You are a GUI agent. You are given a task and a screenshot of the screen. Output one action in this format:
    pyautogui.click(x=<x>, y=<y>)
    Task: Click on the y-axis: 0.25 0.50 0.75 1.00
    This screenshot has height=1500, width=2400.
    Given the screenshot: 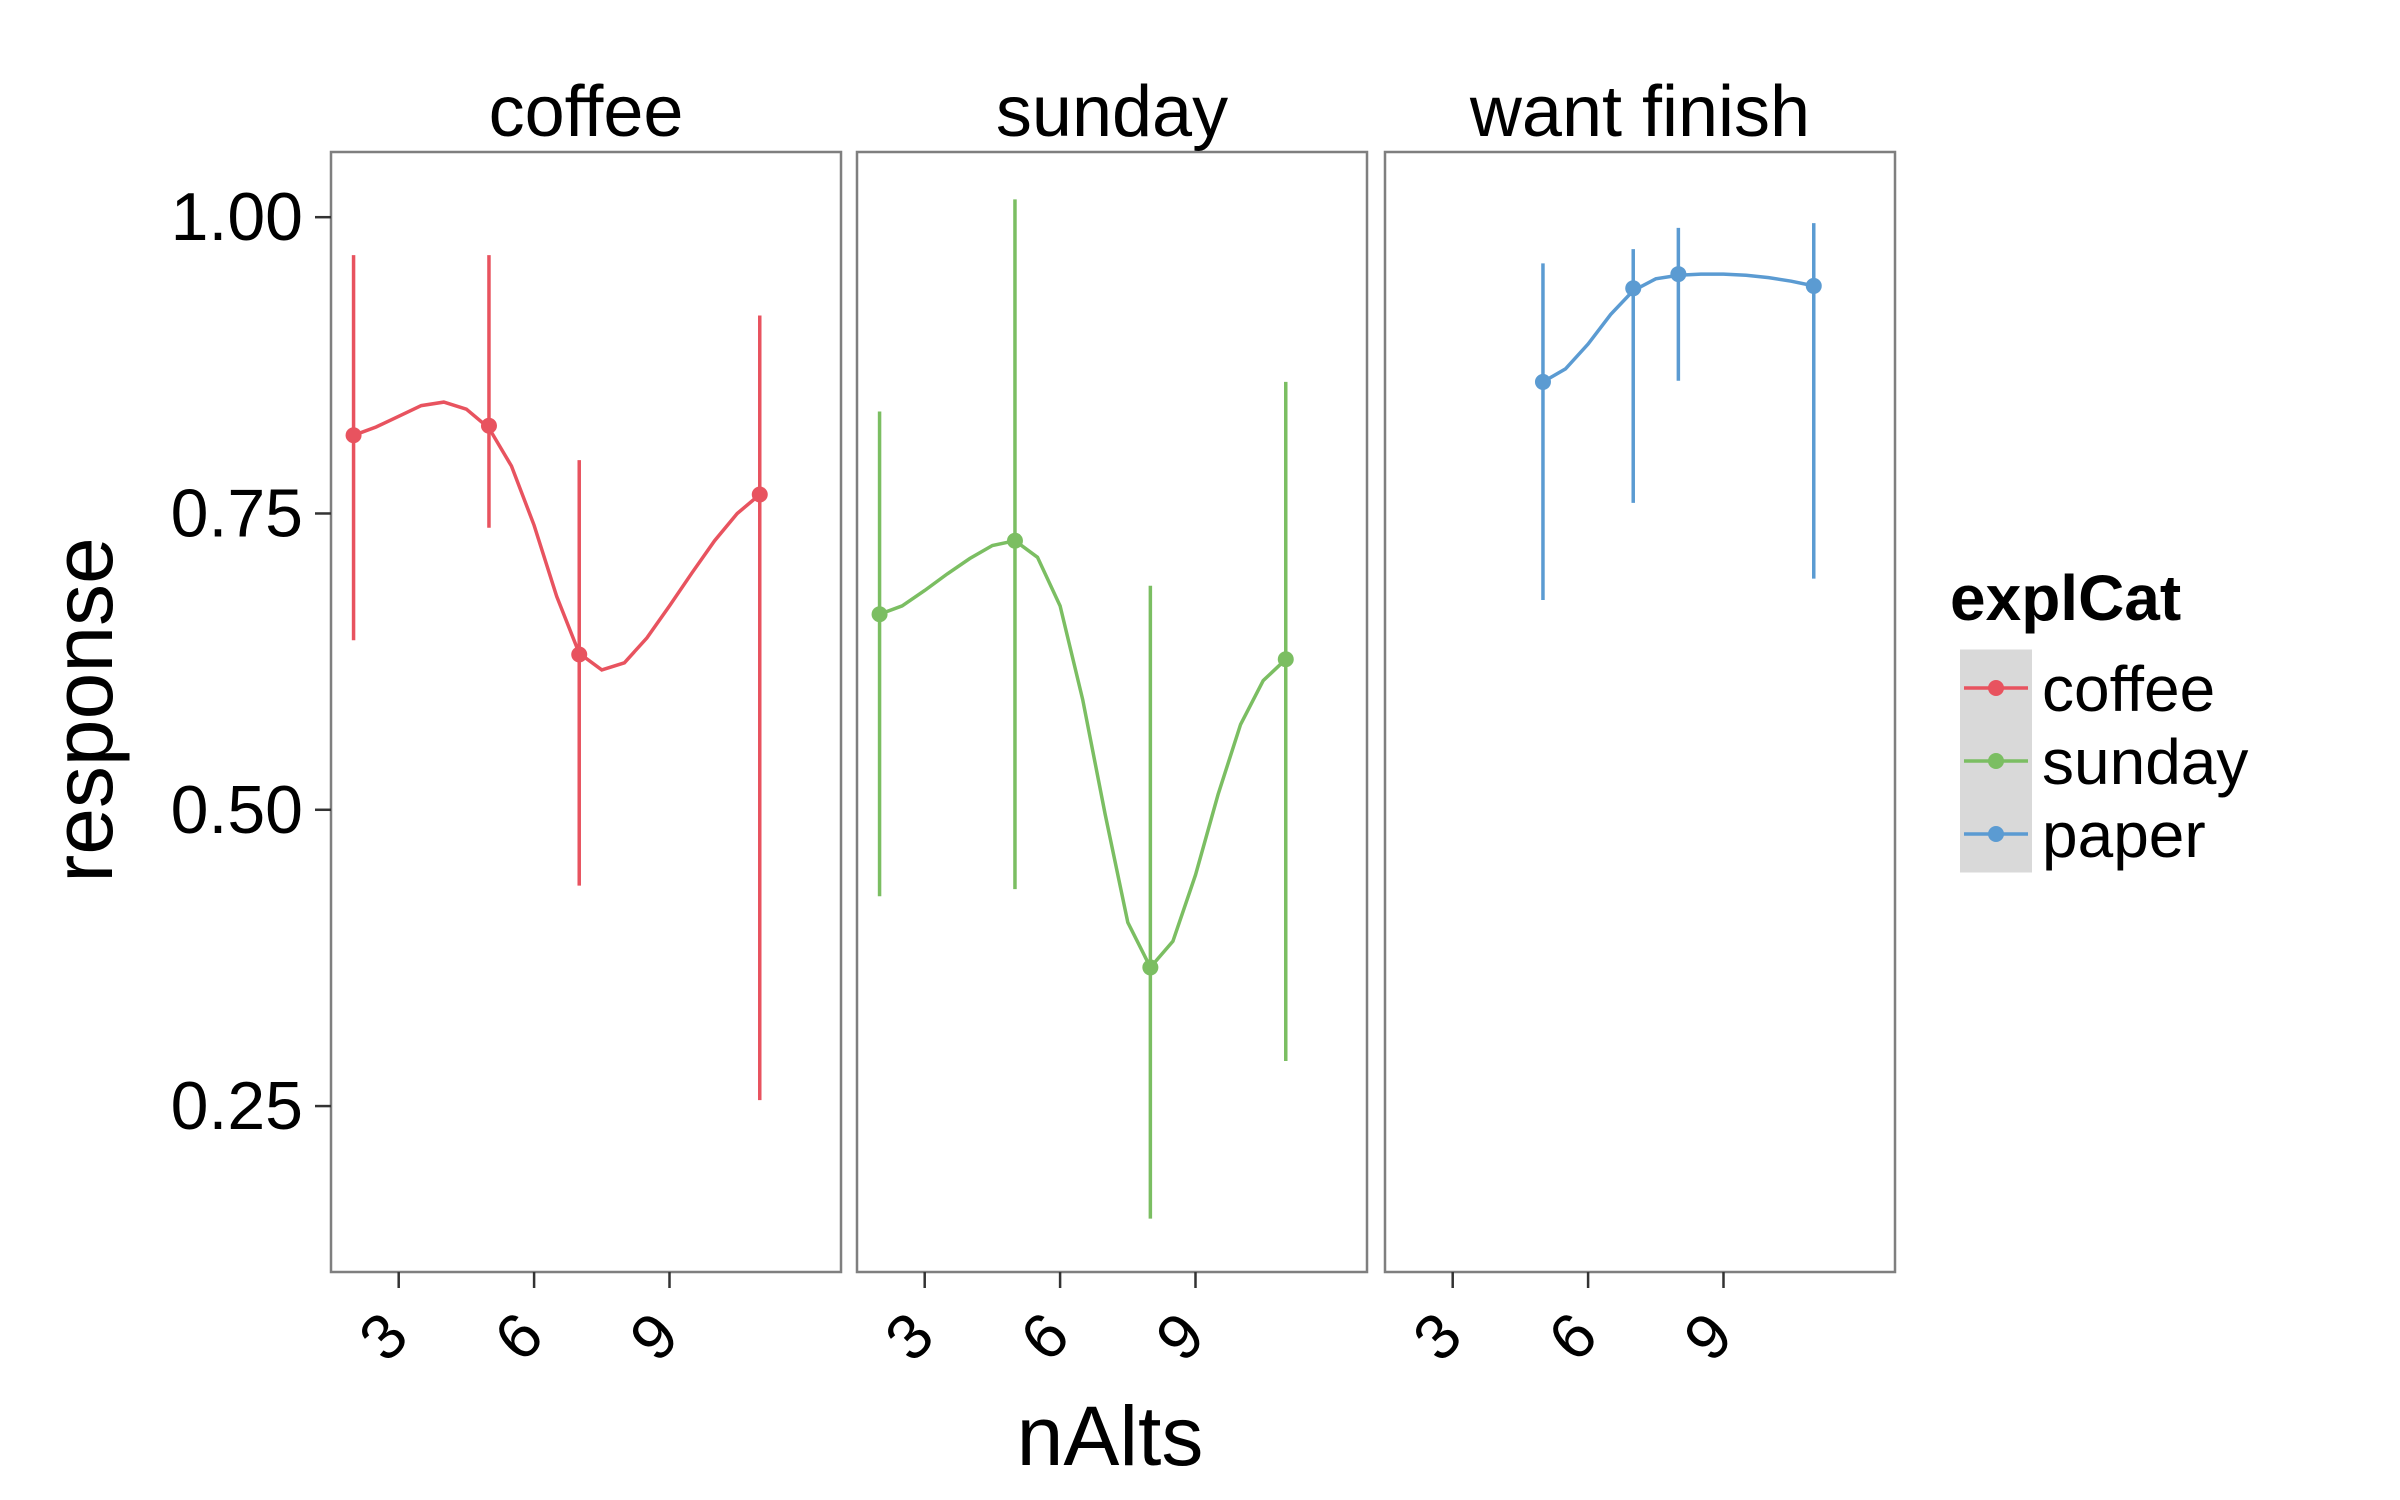 What is the action you would take?
    pyautogui.click(x=251, y=661)
    